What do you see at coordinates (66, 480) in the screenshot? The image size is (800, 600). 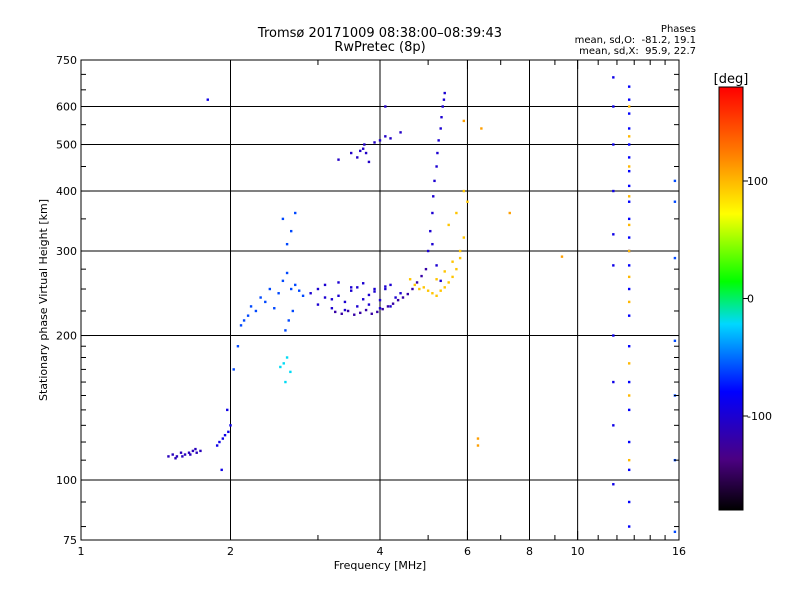 I see `y-tick-label: 100` at bounding box center [66, 480].